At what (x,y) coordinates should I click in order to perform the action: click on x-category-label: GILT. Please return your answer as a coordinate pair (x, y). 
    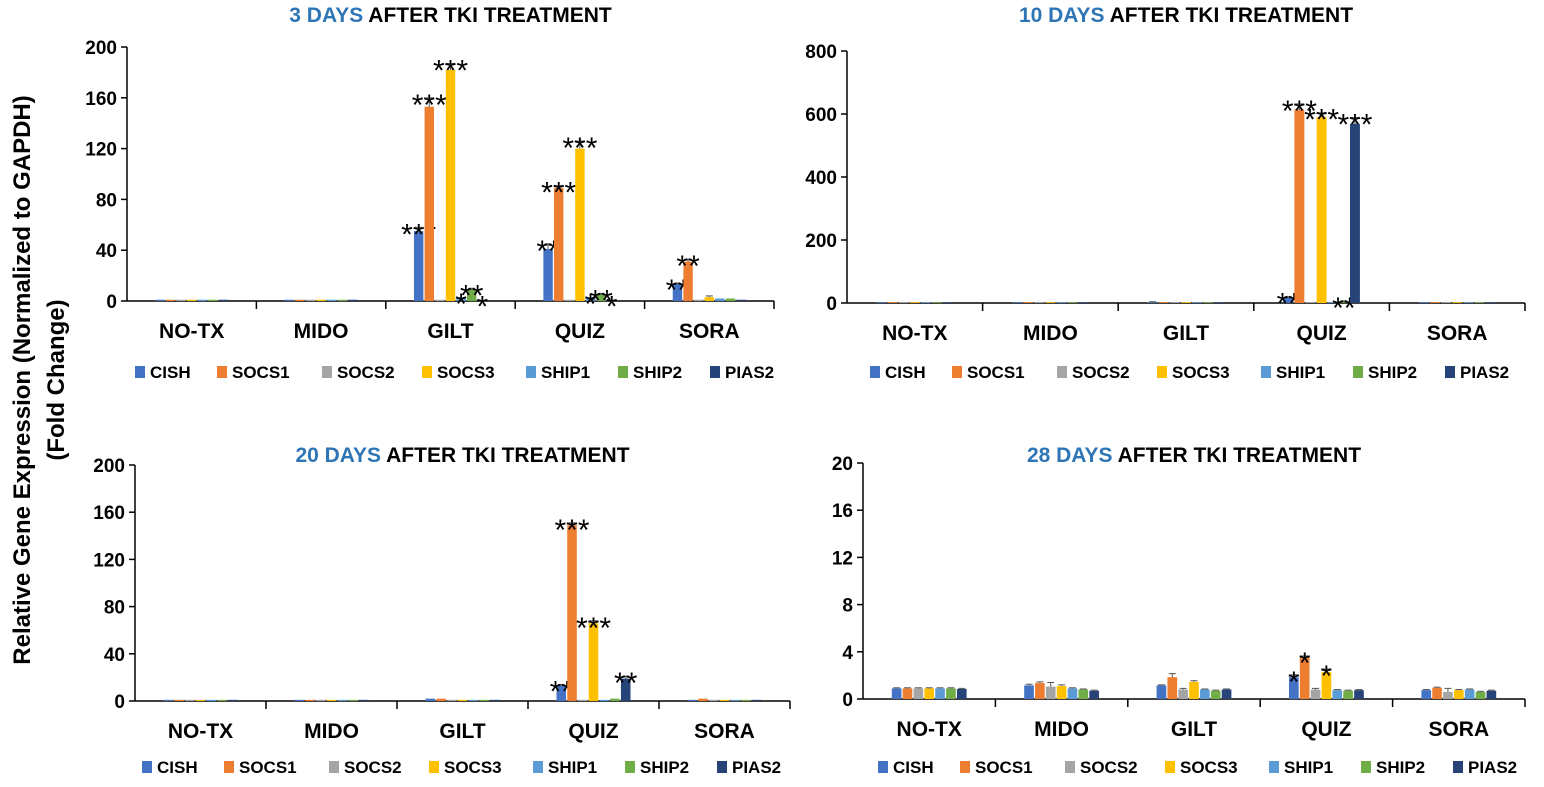
    Looking at the image, I should click on (450, 331).